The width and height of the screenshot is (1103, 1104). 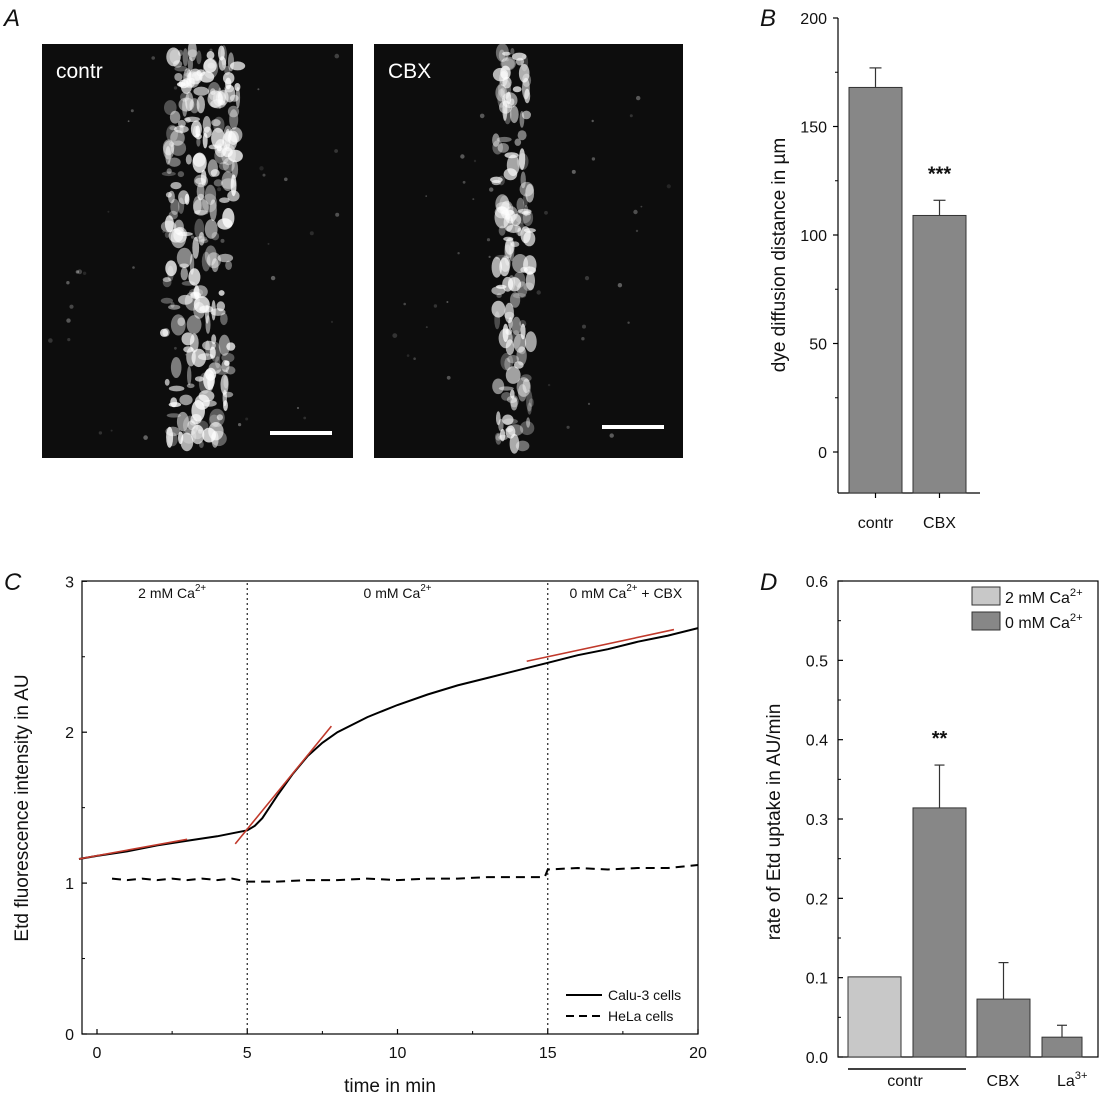 I want to click on legend: 2 mM Ca2+ 0 mM Ca2+, so click(x=1027, y=609).